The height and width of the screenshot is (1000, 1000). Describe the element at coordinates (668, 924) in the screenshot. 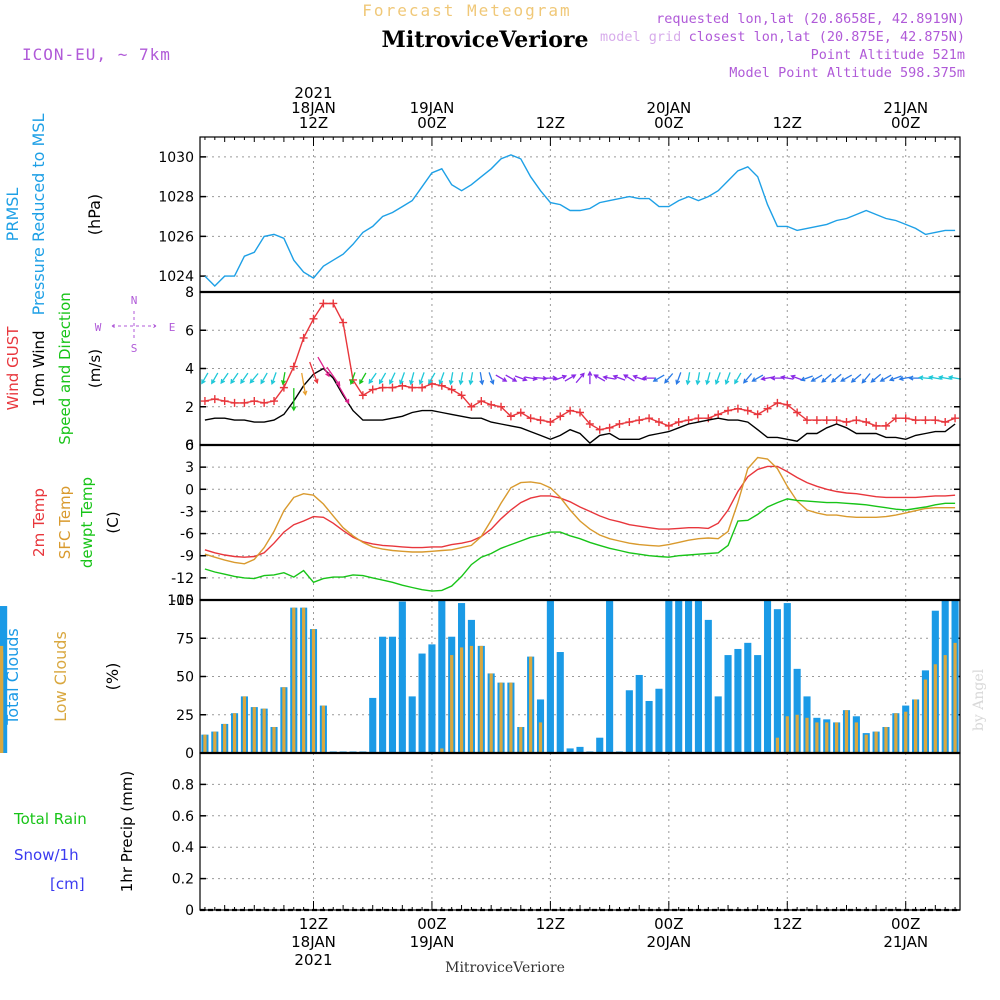

I see `time-label-bottom: 00Z` at that location.